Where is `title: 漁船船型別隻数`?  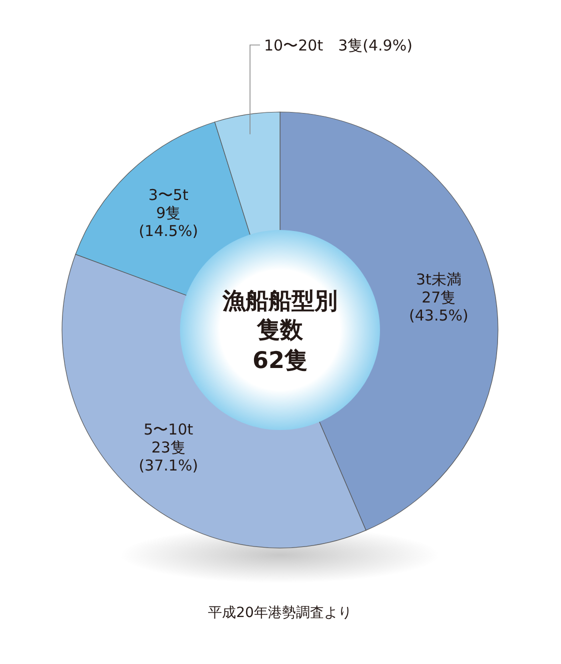 title: 漁船船型別隻数 is located at coordinates (280, 316).